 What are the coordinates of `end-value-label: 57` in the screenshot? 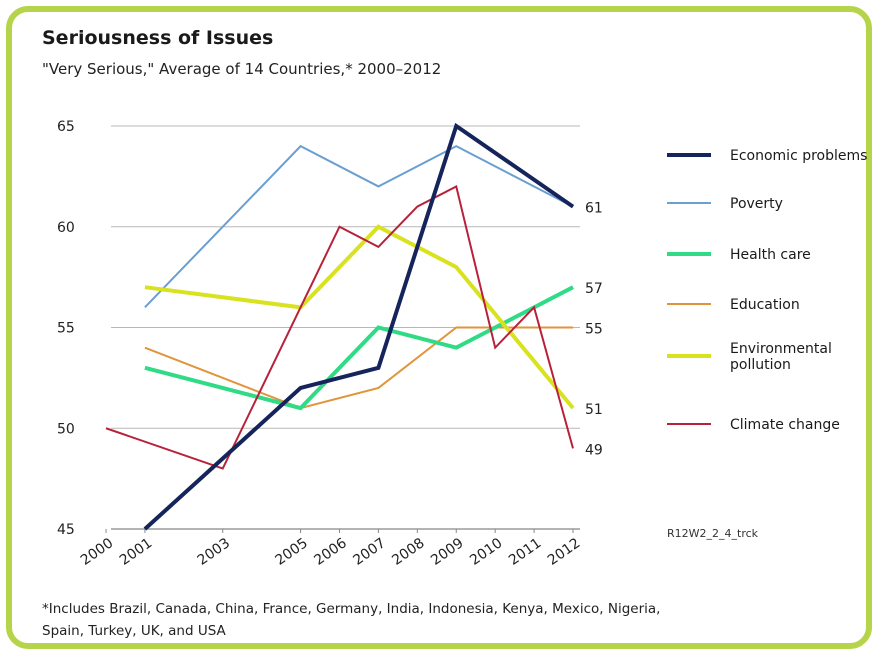 It's located at (594, 289).